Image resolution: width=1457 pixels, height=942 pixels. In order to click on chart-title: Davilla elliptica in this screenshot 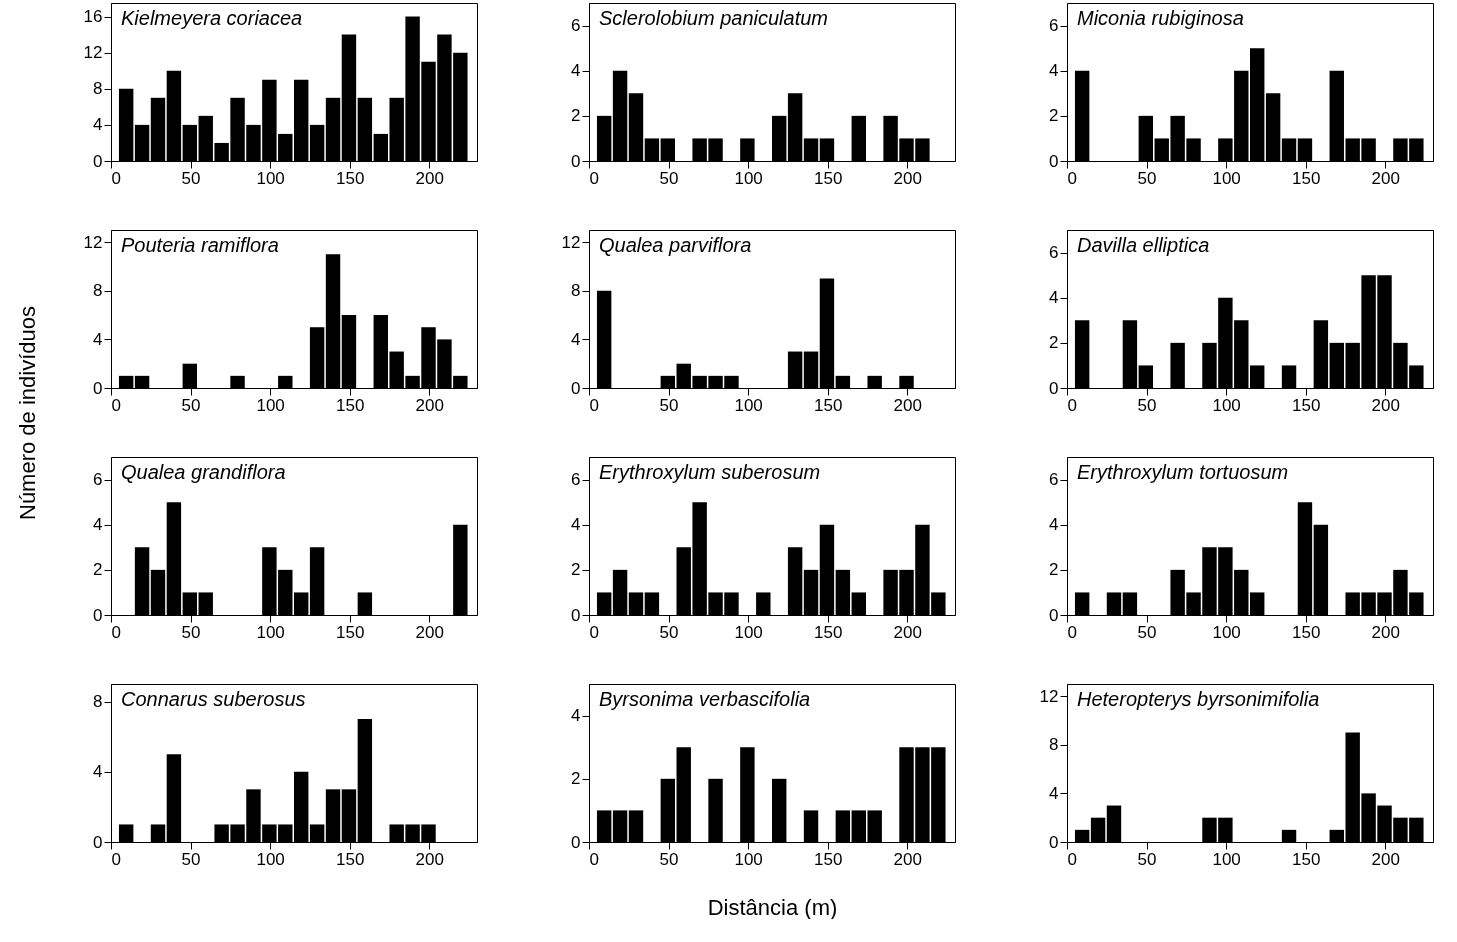, I will do `click(1143, 245)`.